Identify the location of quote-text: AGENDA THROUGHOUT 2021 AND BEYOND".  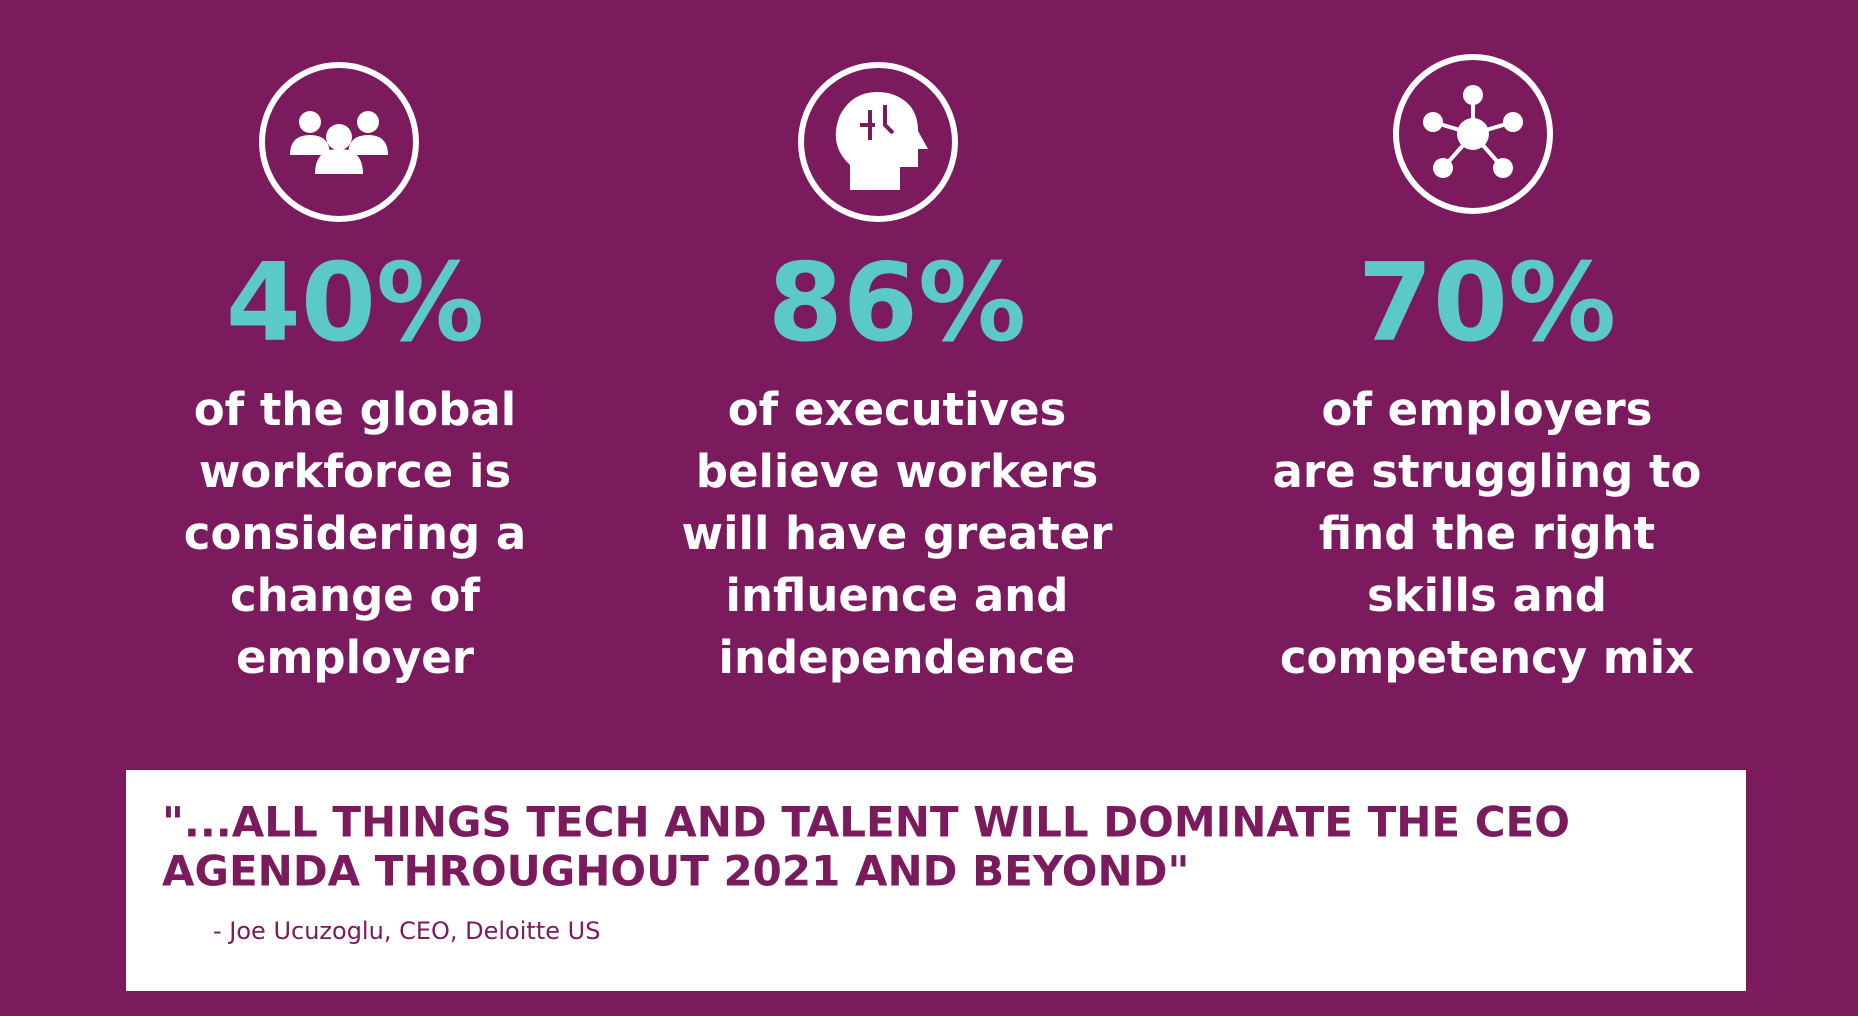
(675, 871).